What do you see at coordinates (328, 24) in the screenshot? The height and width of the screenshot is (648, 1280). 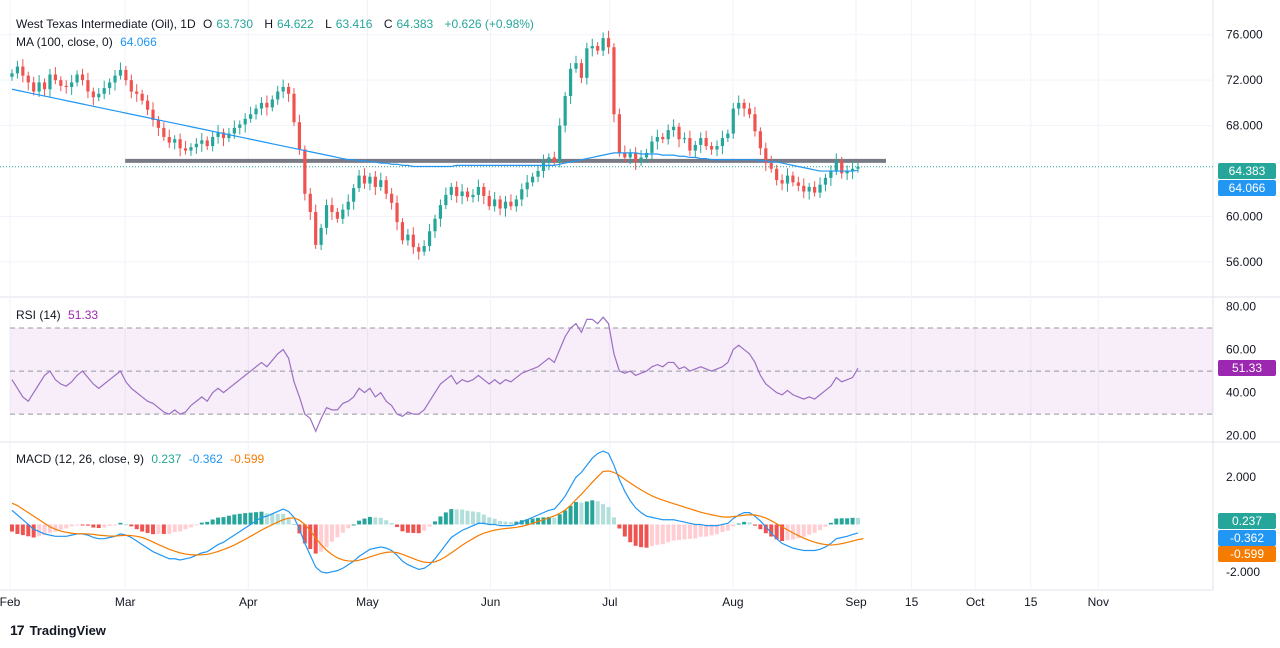 I see `low-label: L` at bounding box center [328, 24].